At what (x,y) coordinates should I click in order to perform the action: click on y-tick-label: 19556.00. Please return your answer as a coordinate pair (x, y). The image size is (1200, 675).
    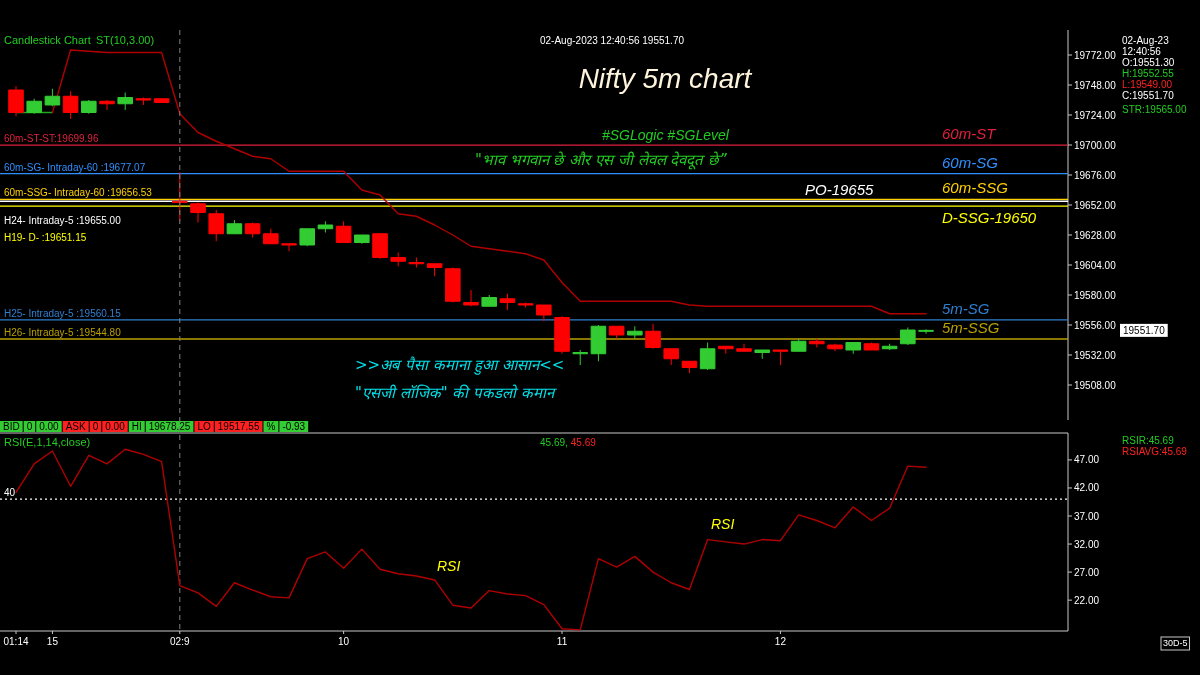
    Looking at the image, I should click on (1095, 325).